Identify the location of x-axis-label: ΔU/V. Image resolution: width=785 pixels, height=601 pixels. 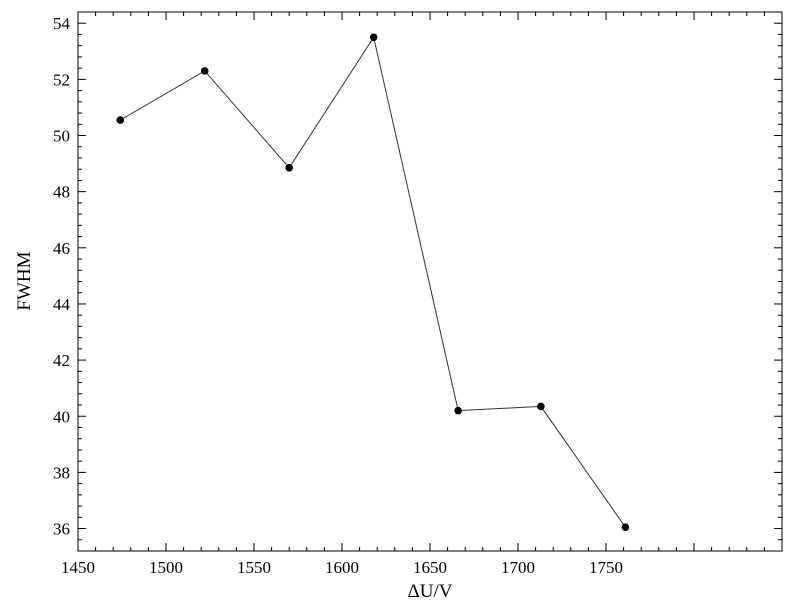
(430, 591).